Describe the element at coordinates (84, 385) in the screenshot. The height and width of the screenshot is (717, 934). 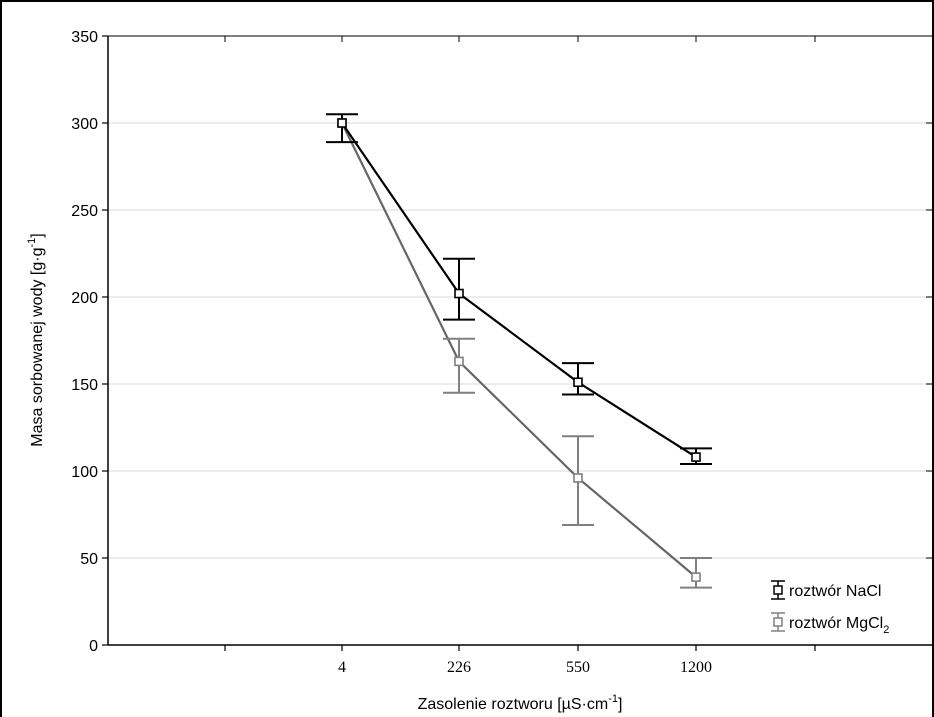
I see `y-tick-label: 150` at that location.